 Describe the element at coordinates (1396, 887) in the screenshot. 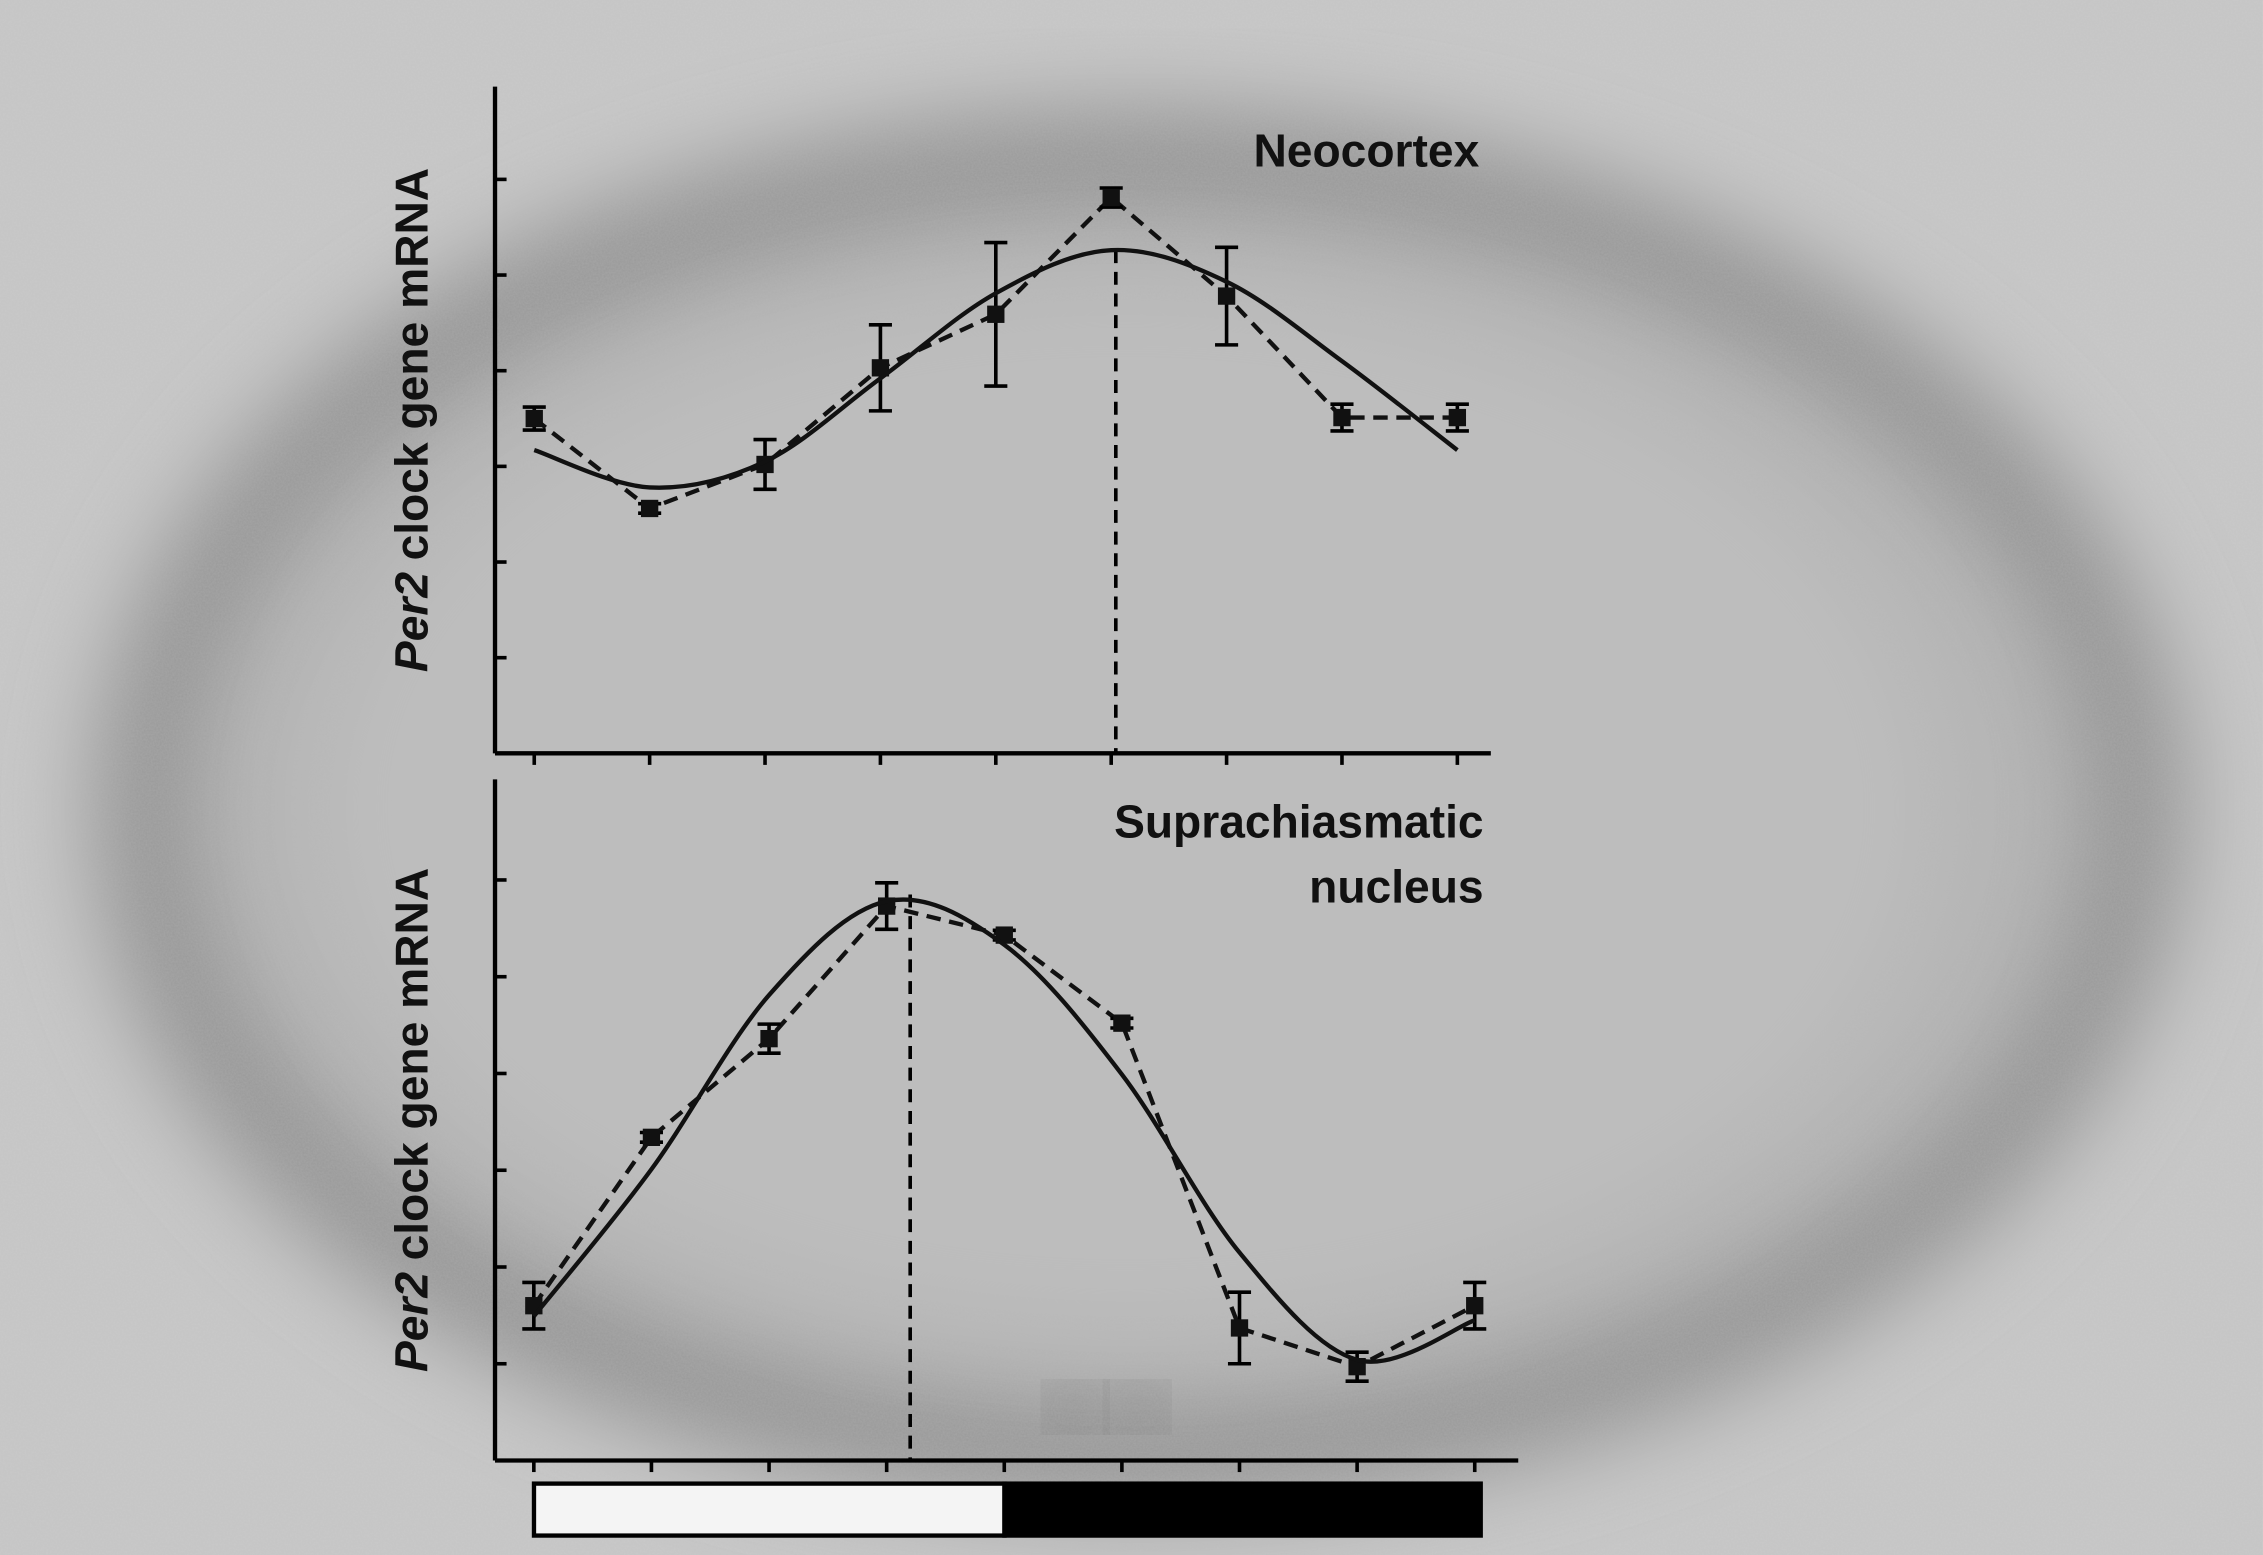

I see `chart-title: nucleus` at that location.